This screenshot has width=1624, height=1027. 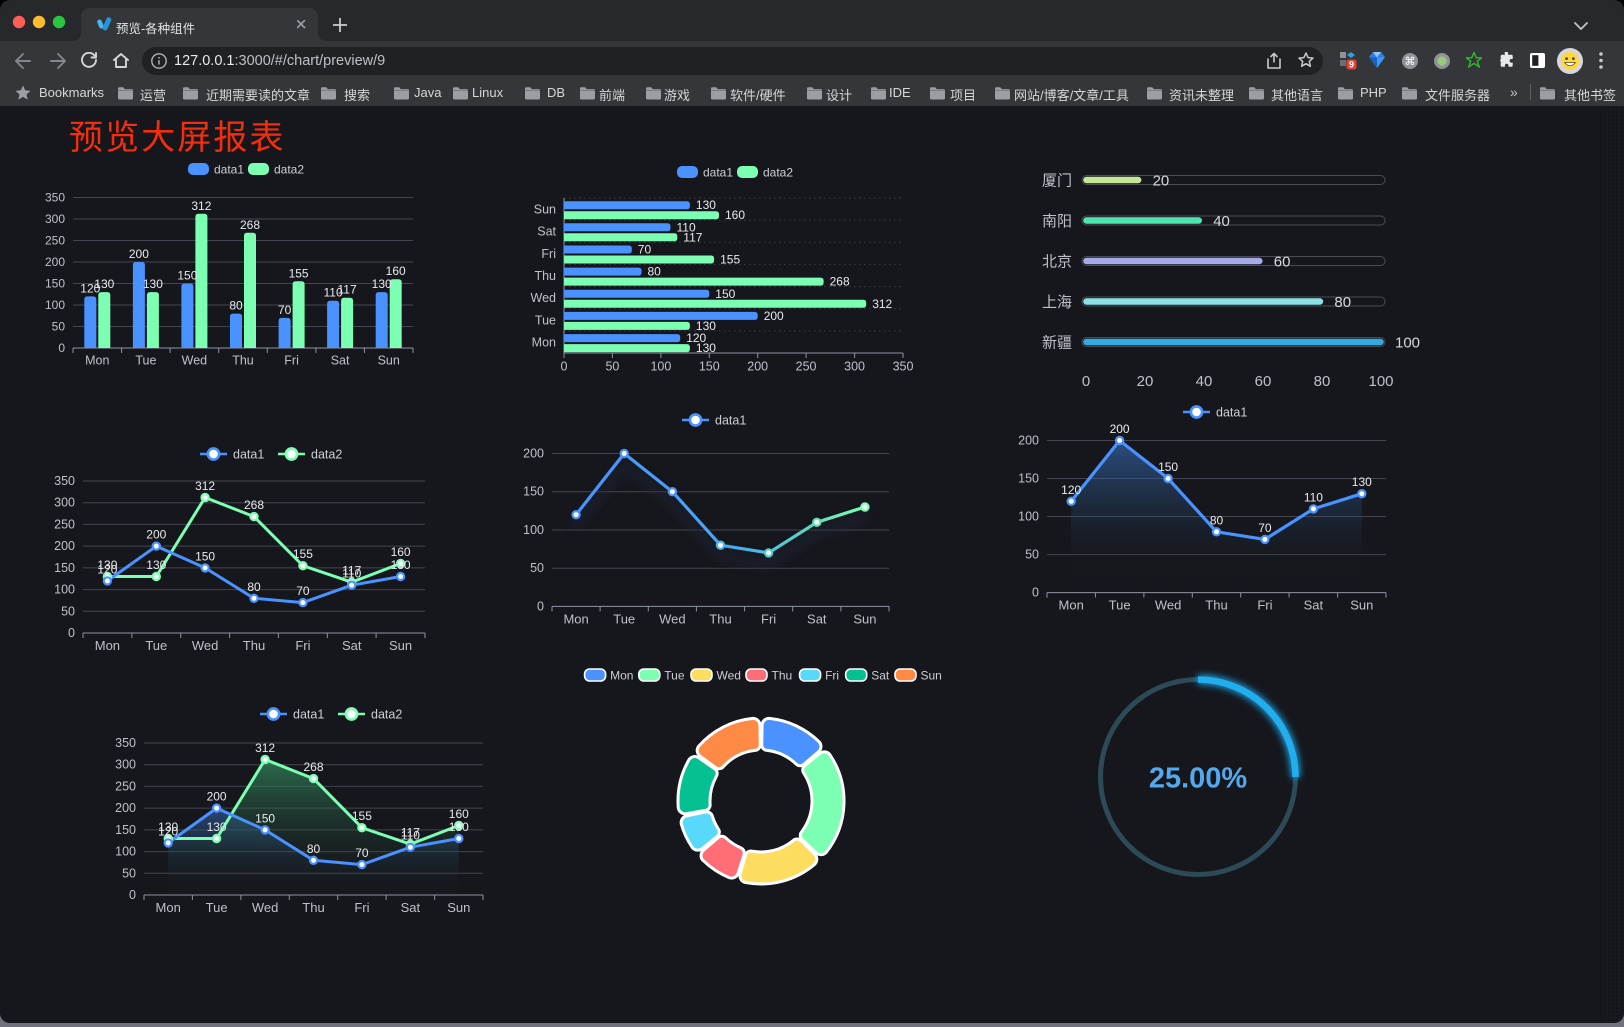 I want to click on svg-text: 110, so click(x=410, y=836).